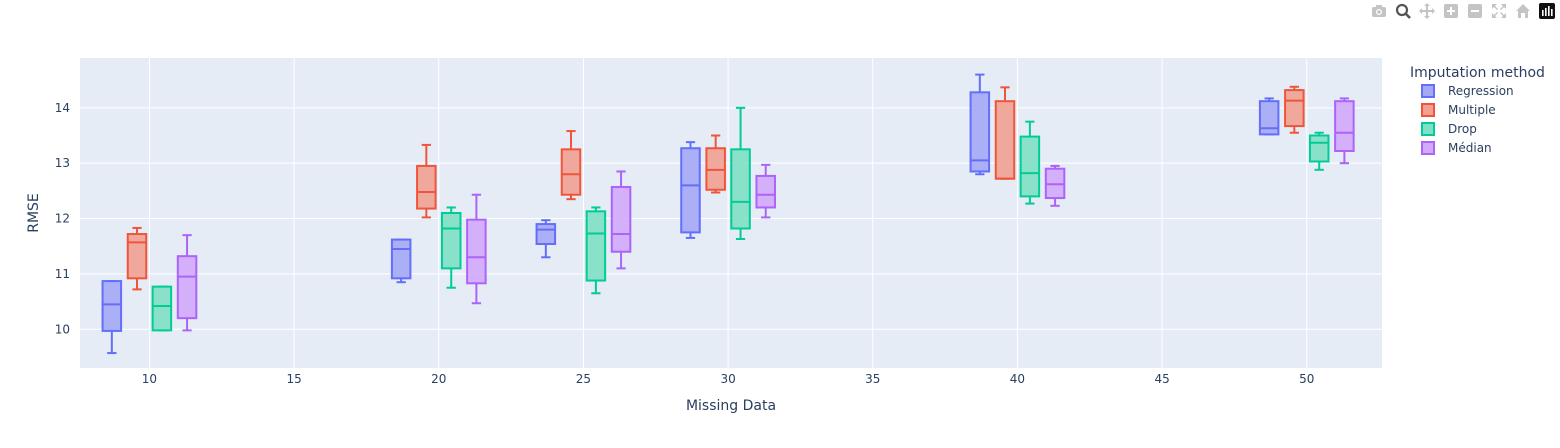 The width and height of the screenshot is (1560, 448). I want to click on legend-label: Multiple, so click(1472, 110).